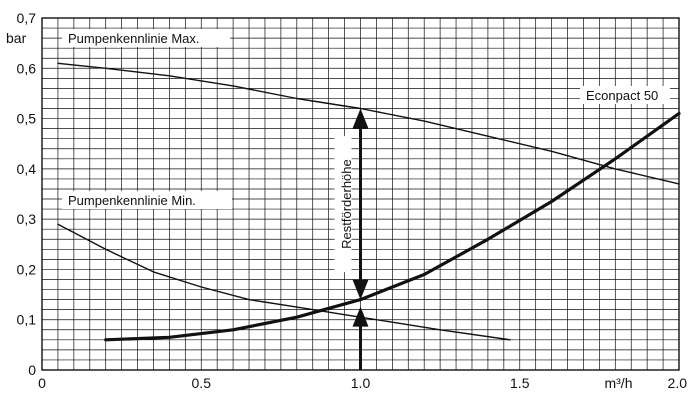 The width and height of the screenshot is (689, 394). Describe the element at coordinates (346, 204) in the screenshot. I see `annotation-label: Restförderhöhe` at that location.